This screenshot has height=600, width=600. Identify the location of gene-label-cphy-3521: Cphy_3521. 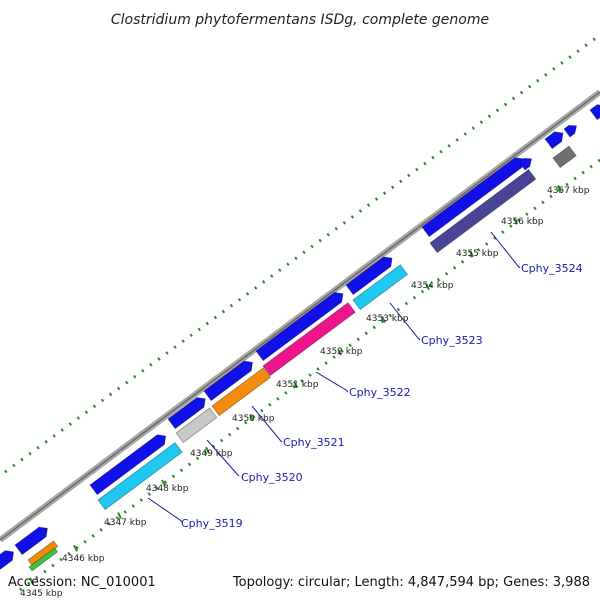
(314, 442).